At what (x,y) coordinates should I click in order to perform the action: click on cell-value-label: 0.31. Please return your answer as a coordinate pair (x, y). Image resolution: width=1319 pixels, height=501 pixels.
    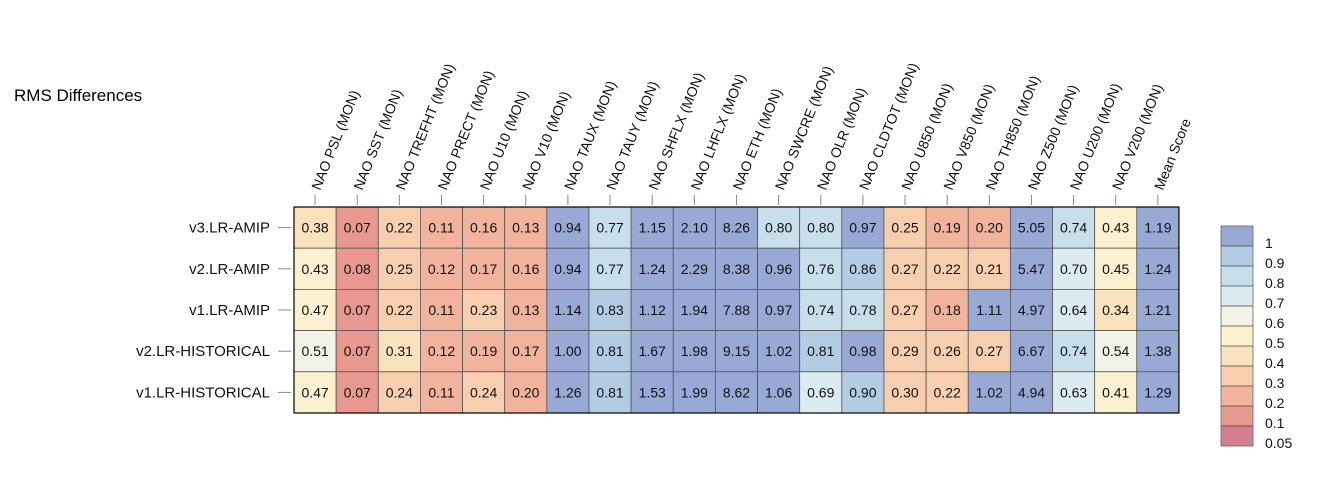
    Looking at the image, I should click on (399, 351).